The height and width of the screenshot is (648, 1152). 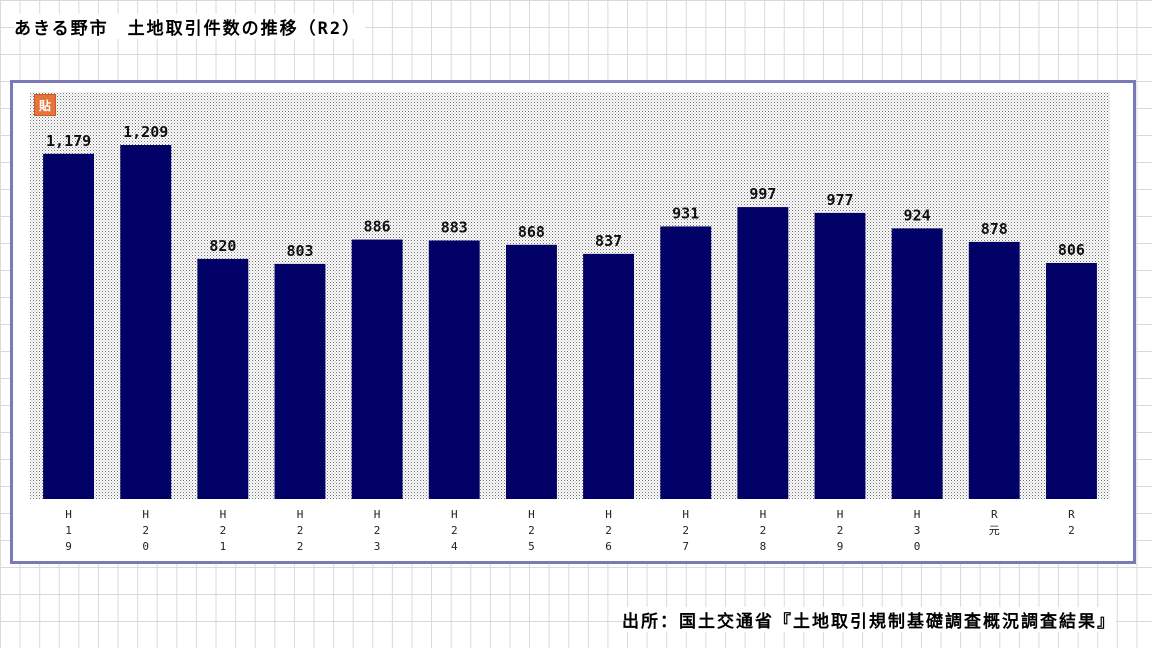 What do you see at coordinates (454, 228) in the screenshot?
I see `value-label-5: 883` at bounding box center [454, 228].